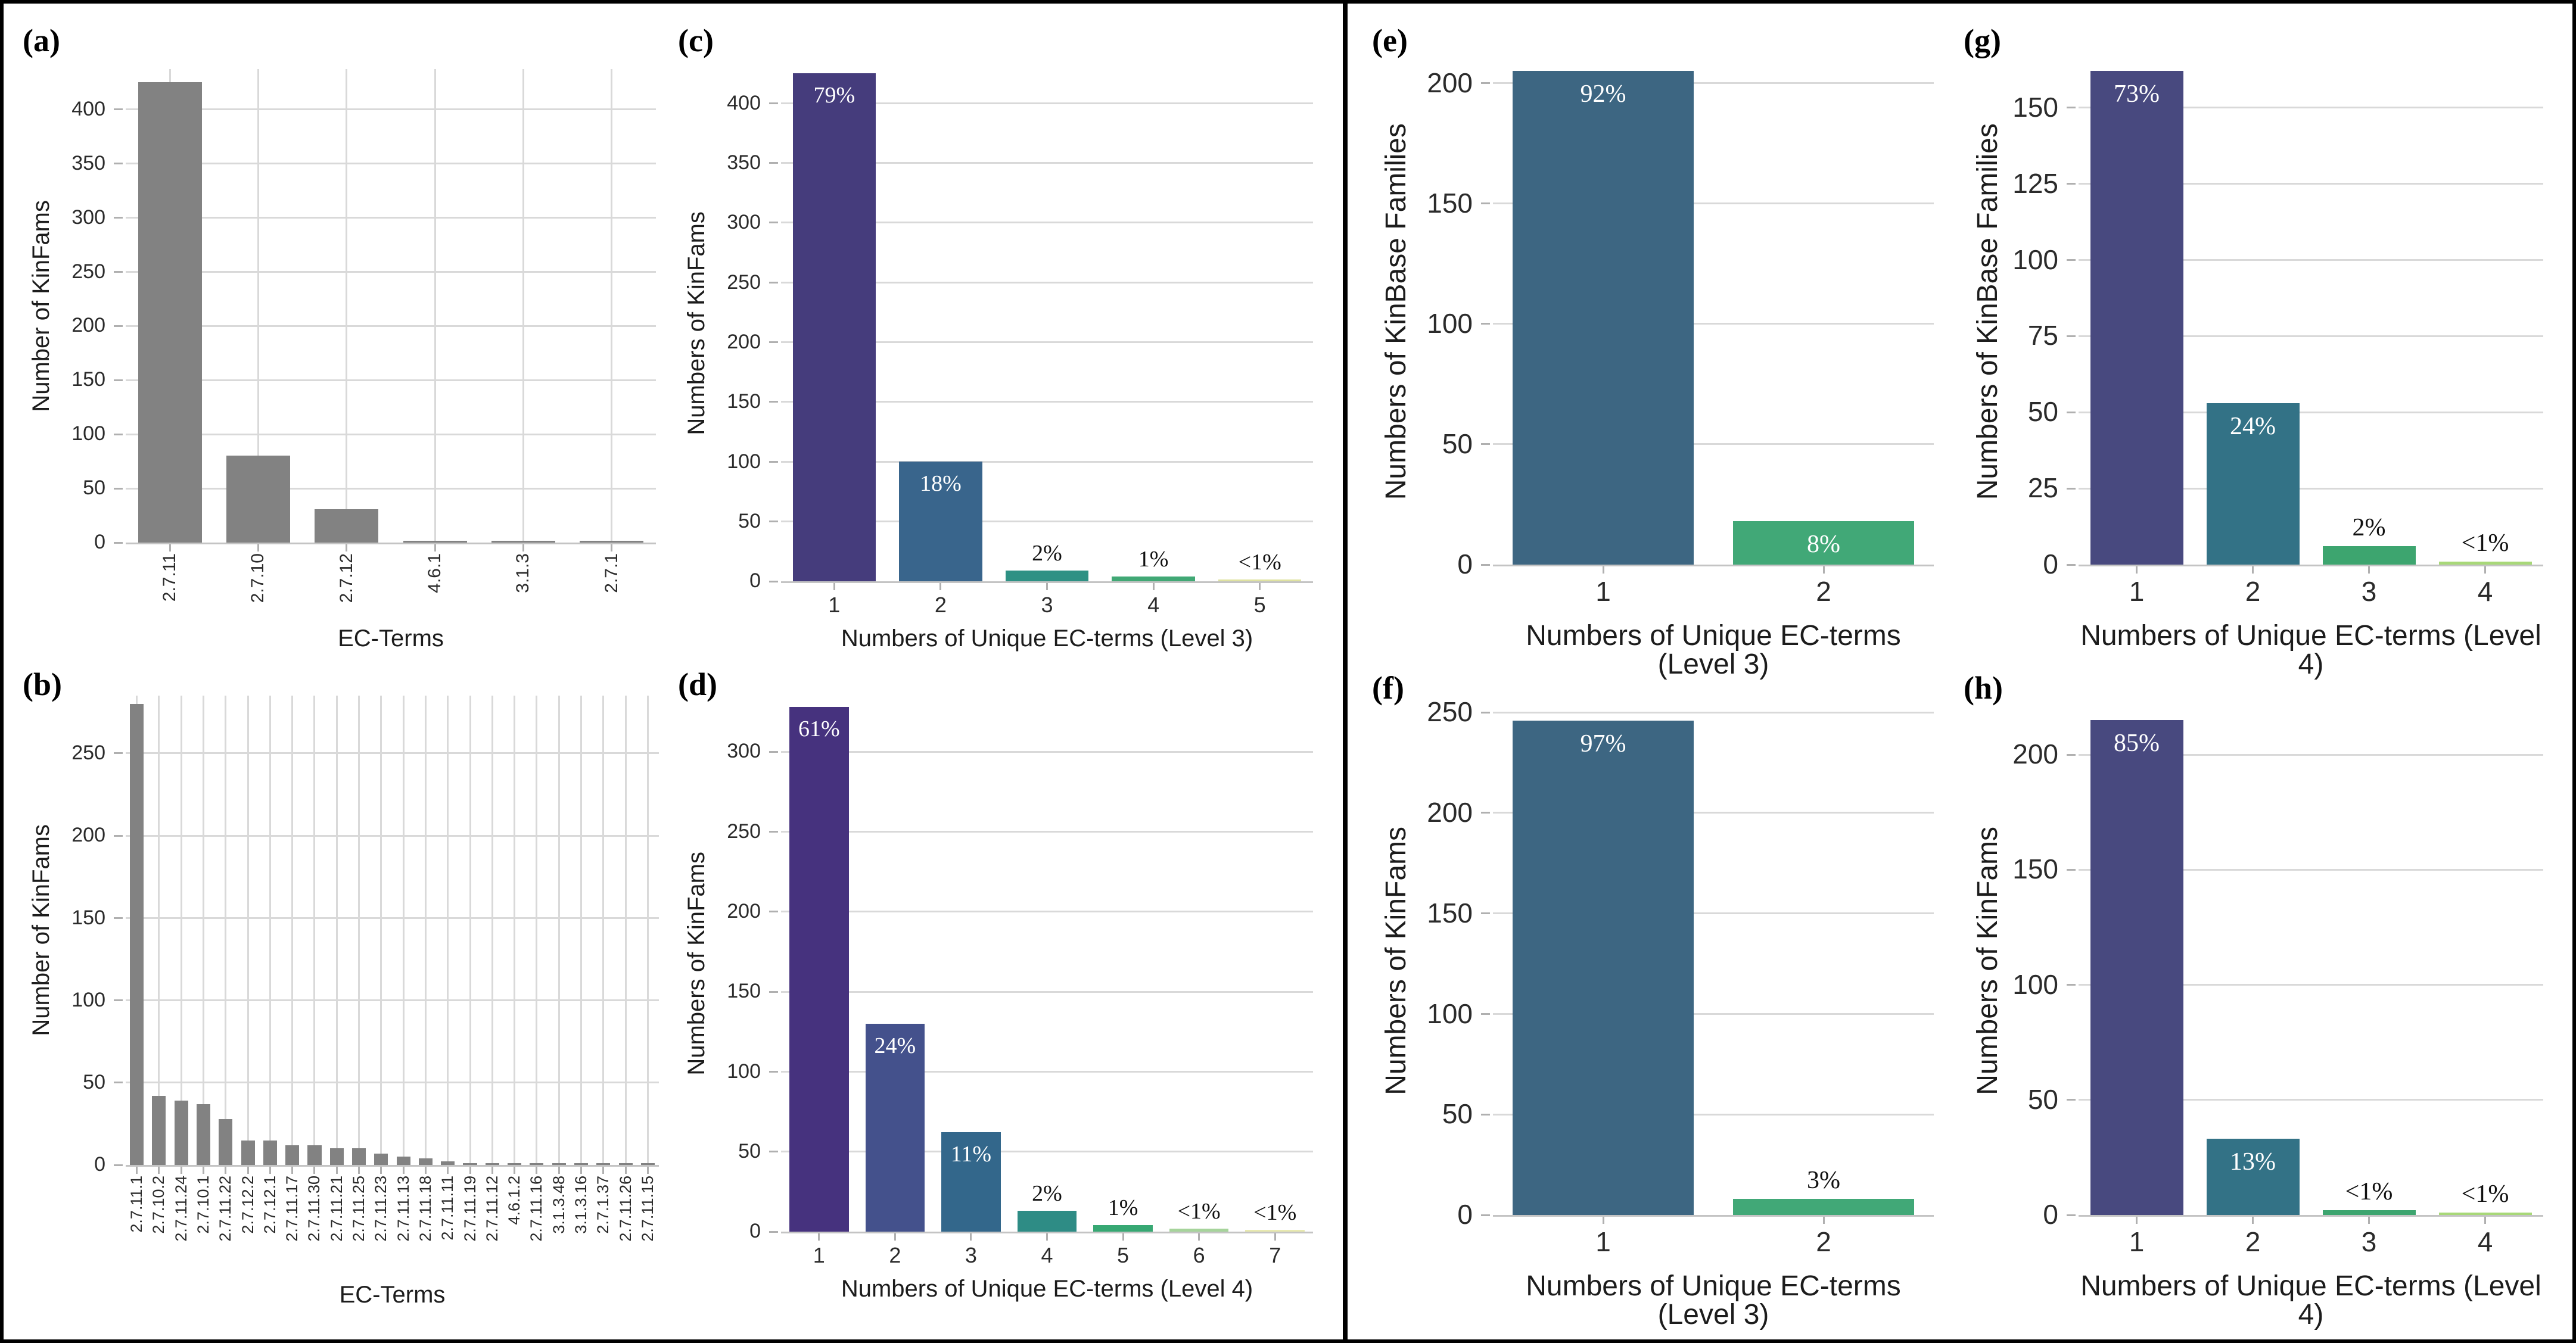 The width and height of the screenshot is (2576, 1343). What do you see at coordinates (447, 1208) in the screenshot?
I see `x-tick-label-text: 2.7.11.11` at bounding box center [447, 1208].